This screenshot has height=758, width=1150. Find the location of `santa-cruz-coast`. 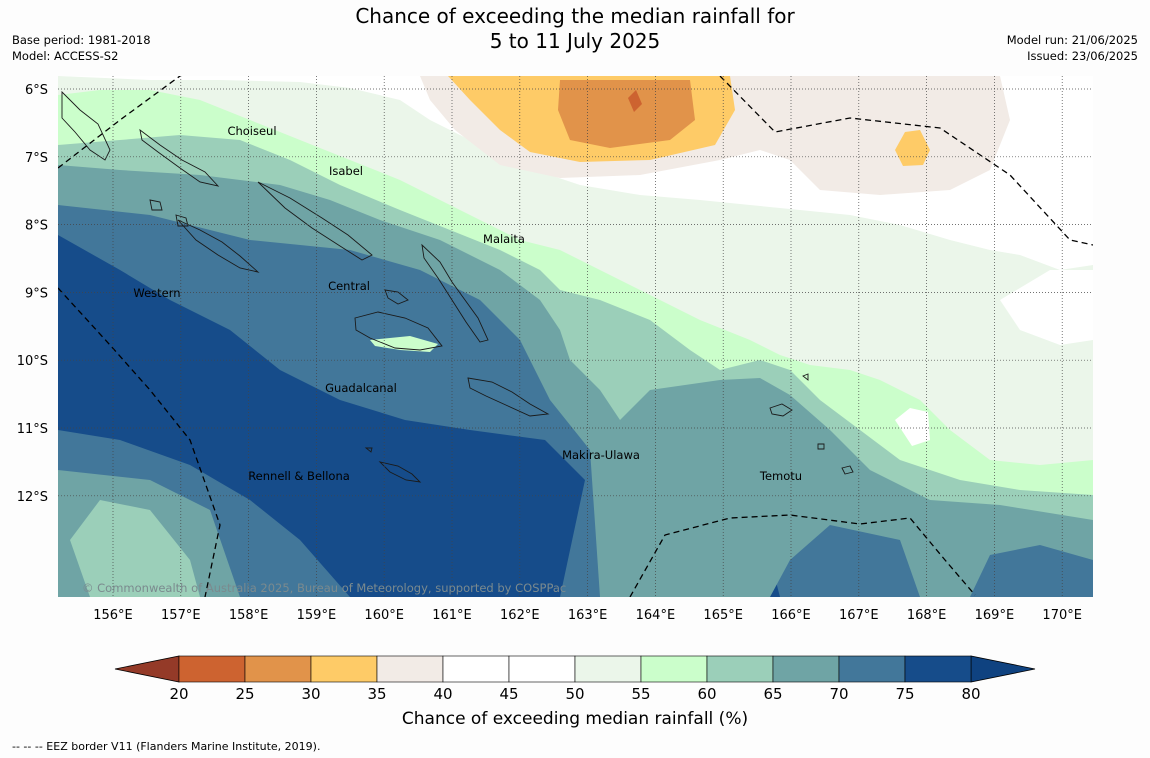

santa-cruz-coast is located at coordinates (781, 410).